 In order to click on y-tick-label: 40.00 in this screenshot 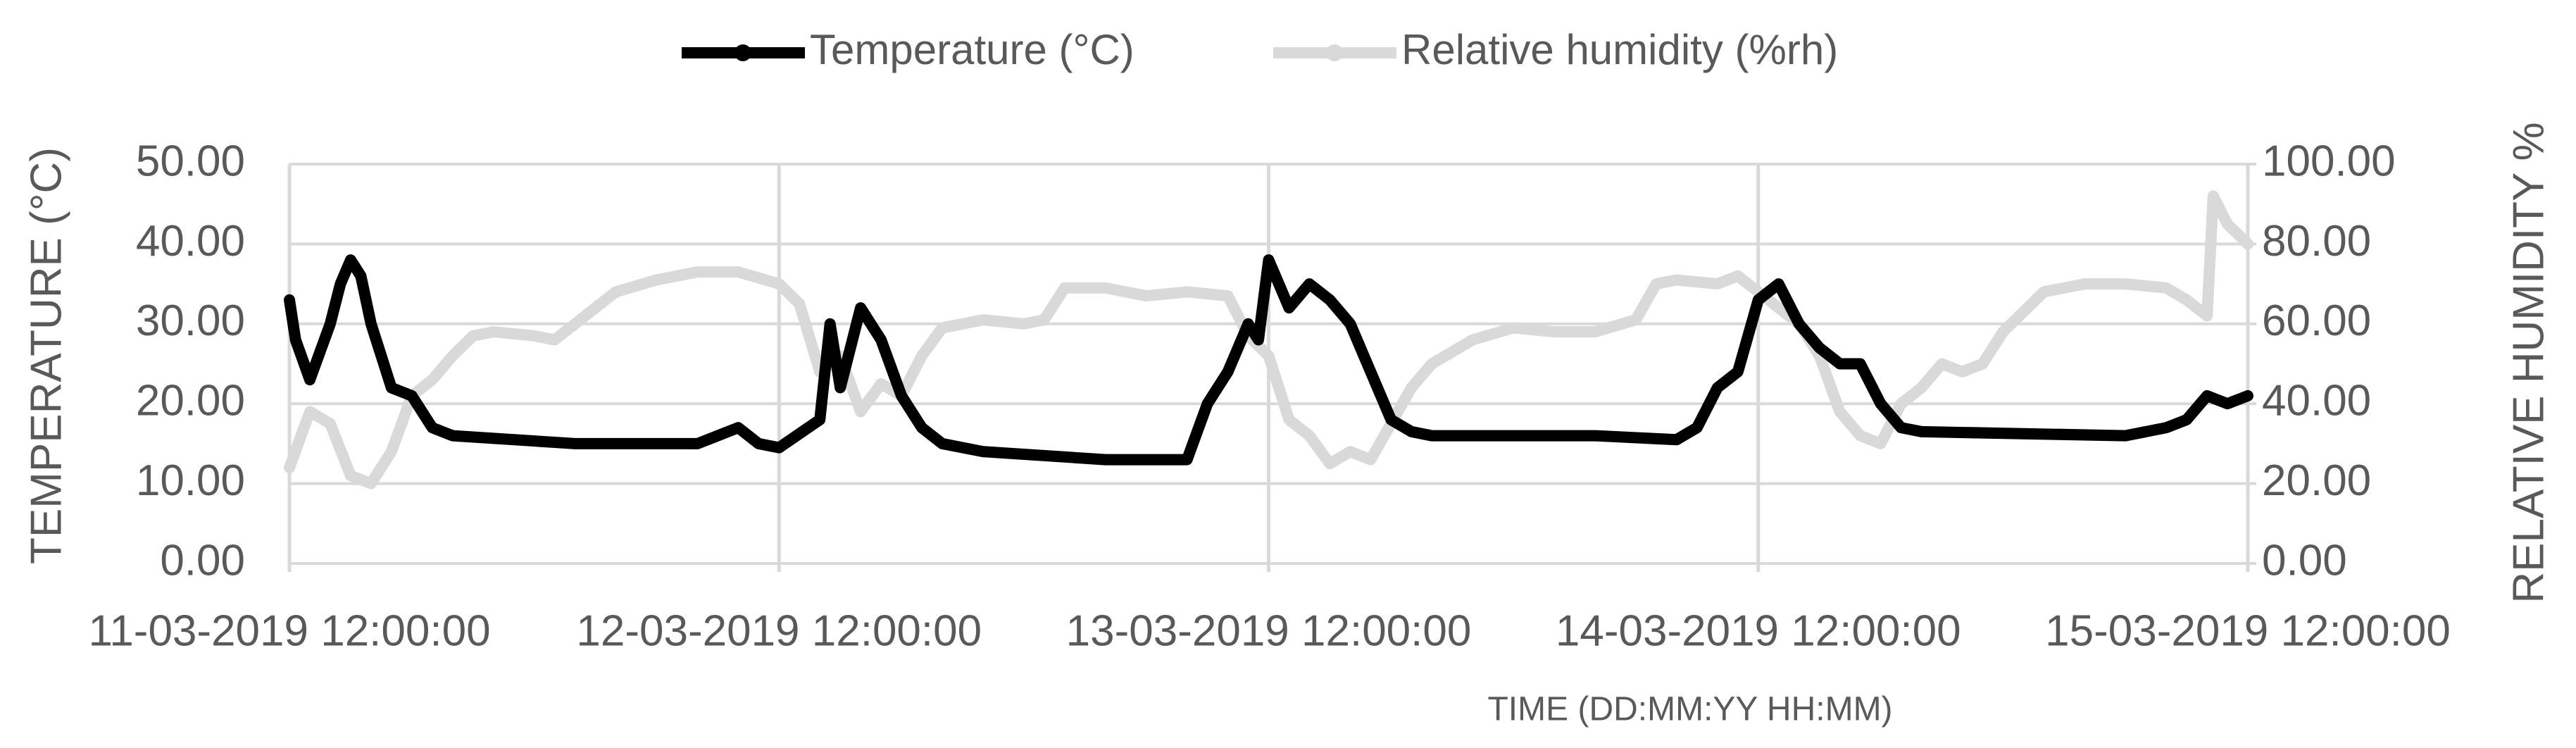, I will do `click(190, 241)`.